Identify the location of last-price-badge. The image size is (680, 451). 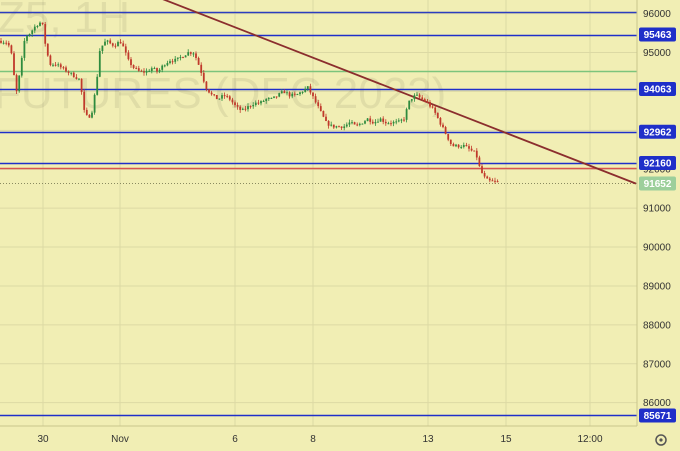
(657, 183).